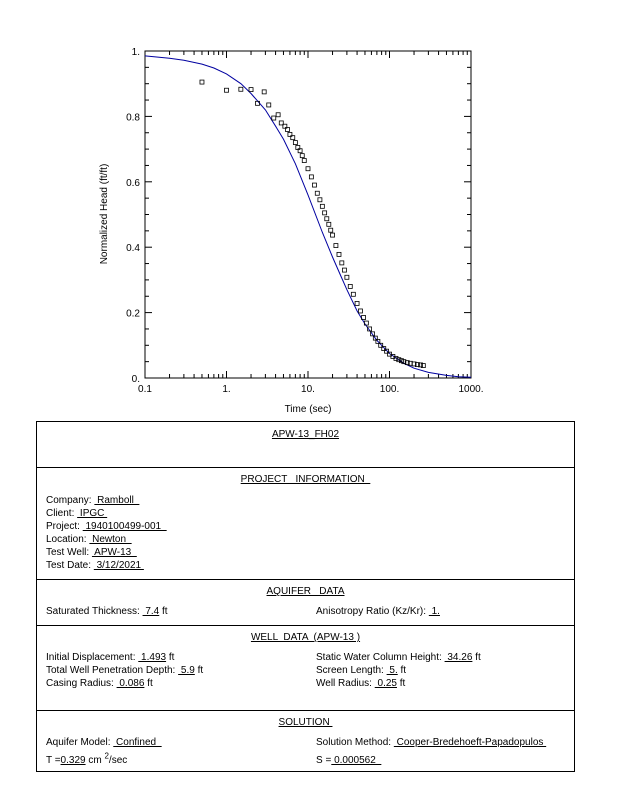  Describe the element at coordinates (308, 389) in the screenshot. I see `x-tick-label: 10.` at that location.